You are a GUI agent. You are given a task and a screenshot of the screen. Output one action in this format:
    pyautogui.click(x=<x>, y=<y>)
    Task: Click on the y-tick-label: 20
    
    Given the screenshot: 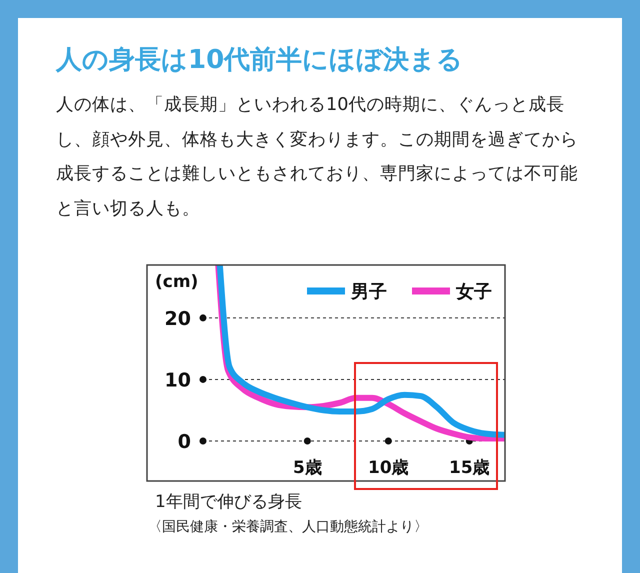 What is the action you would take?
    pyautogui.click(x=177, y=319)
    